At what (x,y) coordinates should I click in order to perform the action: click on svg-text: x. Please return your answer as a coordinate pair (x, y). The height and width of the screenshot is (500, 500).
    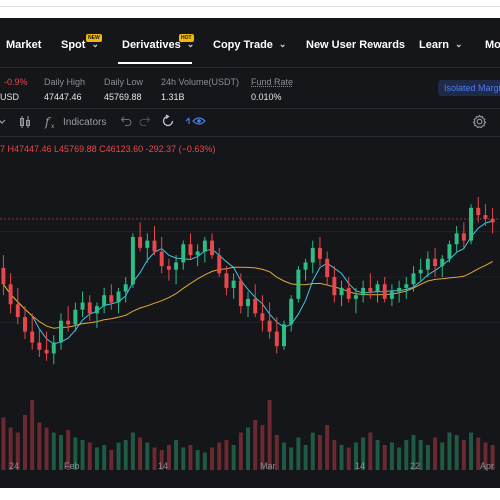
    Looking at the image, I should click on (53, 126).